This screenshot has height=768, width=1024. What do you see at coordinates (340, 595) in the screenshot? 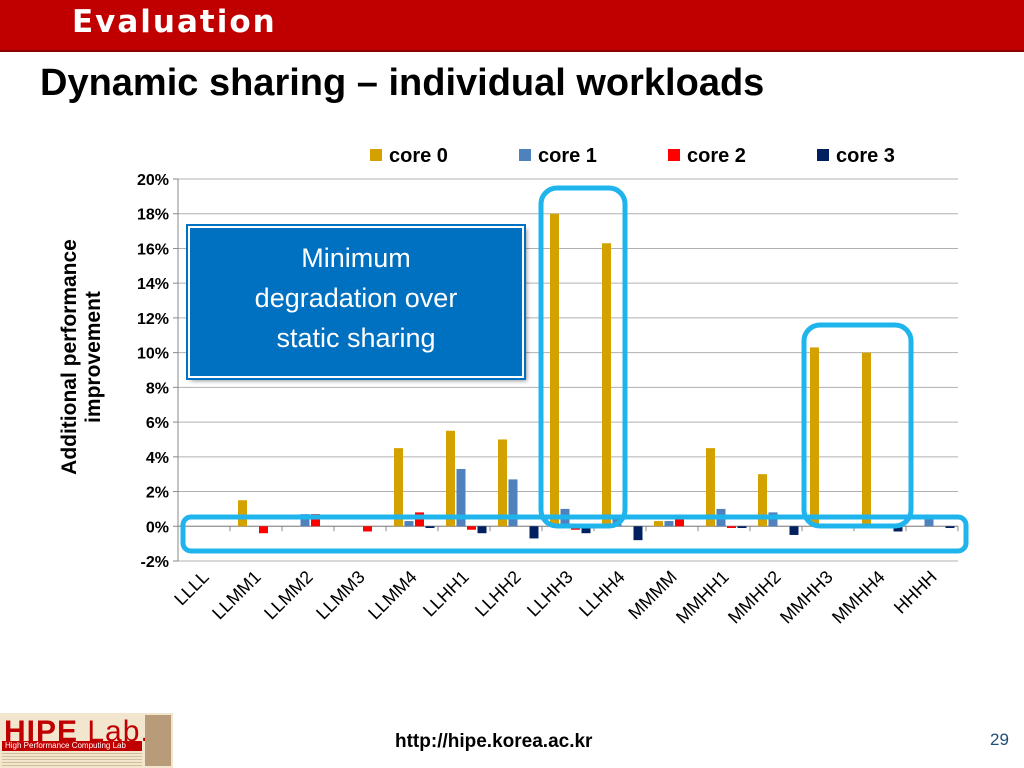
I see `x-tick-label: LLMM3` at bounding box center [340, 595].